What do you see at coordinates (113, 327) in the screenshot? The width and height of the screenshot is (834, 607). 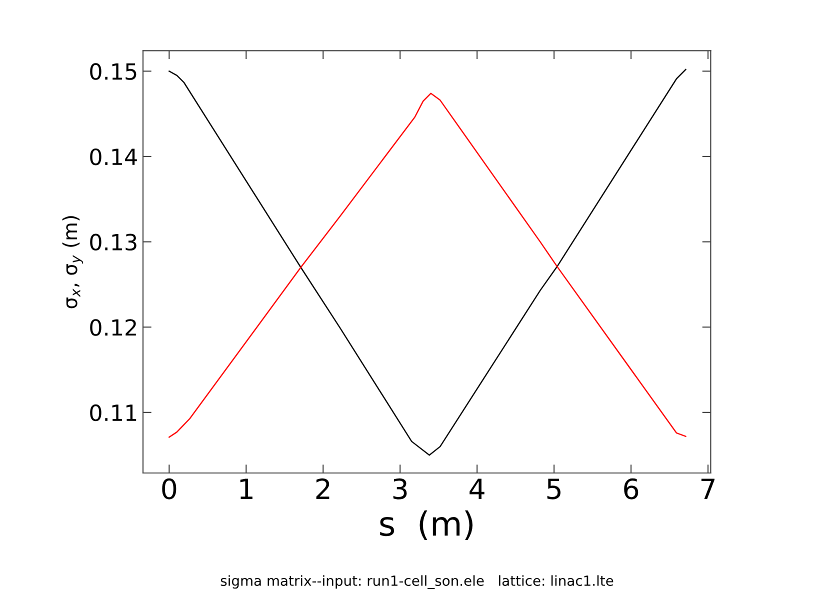 I see `y-tick-label: 0.12` at bounding box center [113, 327].